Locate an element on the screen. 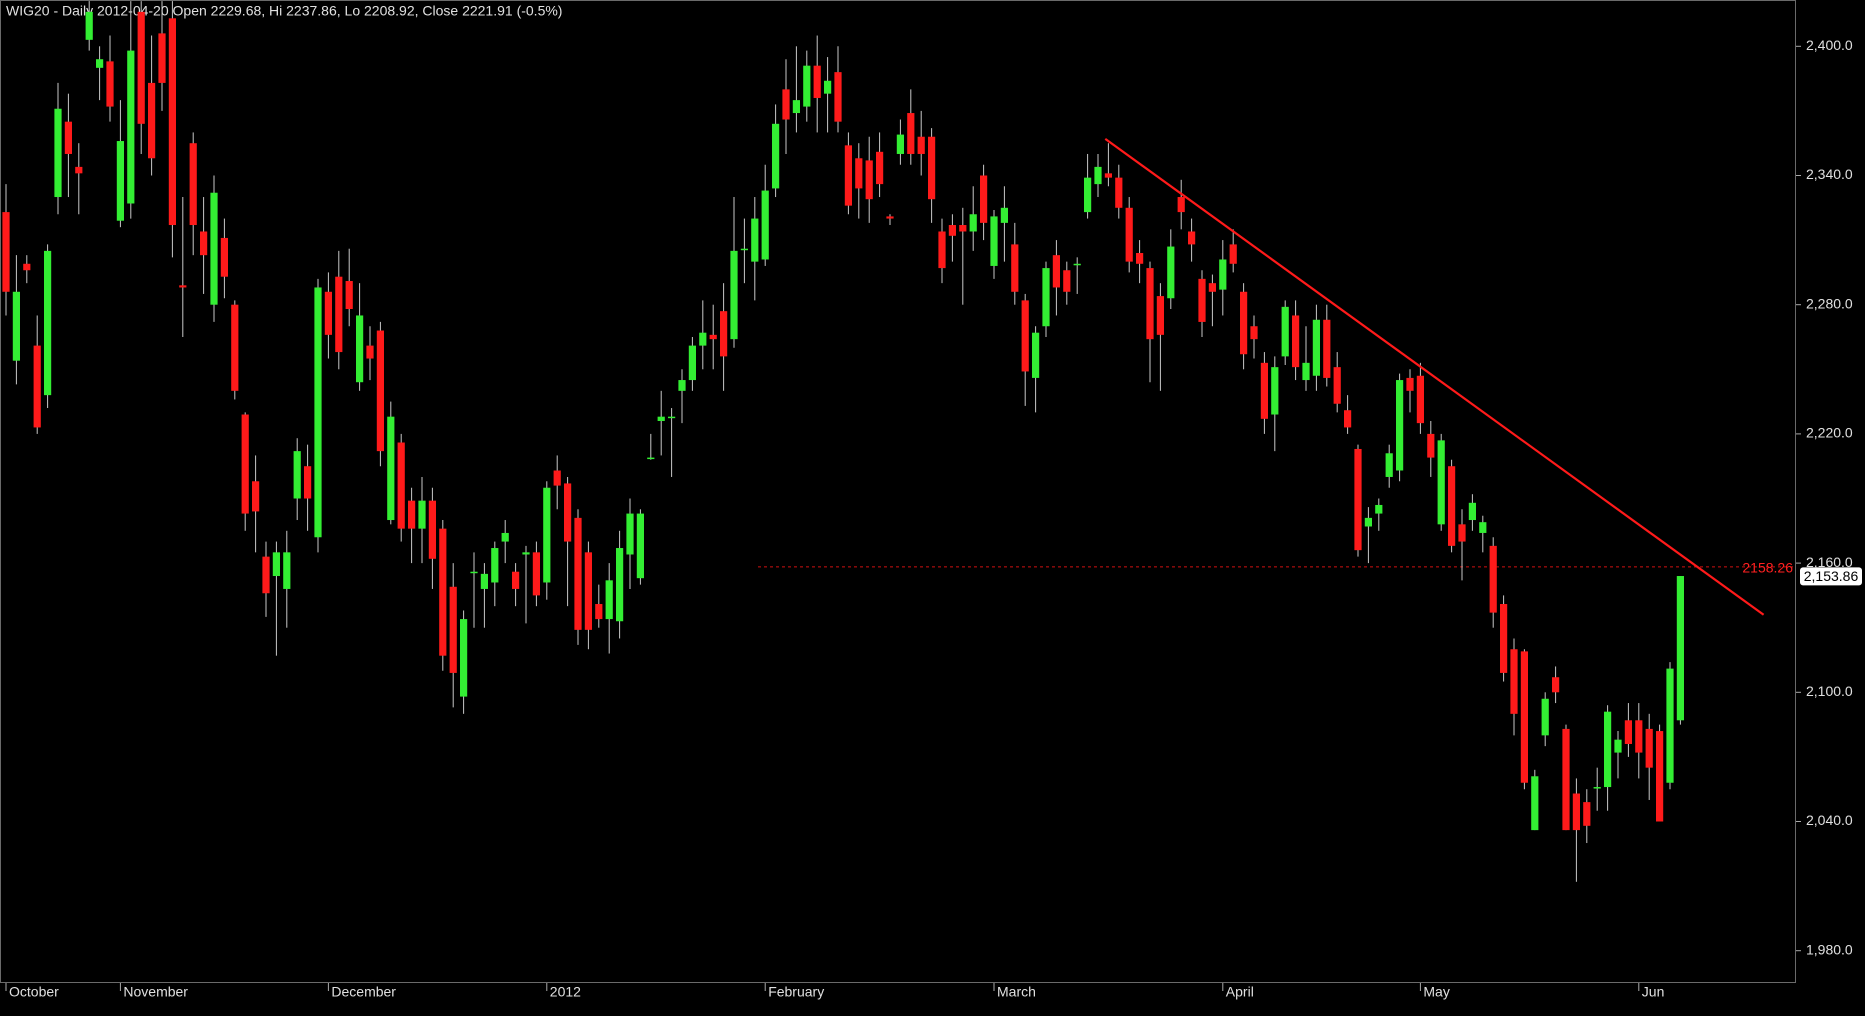 The width and height of the screenshot is (1865, 1016). y-tick-label: 2,280.0 is located at coordinates (1829, 303).